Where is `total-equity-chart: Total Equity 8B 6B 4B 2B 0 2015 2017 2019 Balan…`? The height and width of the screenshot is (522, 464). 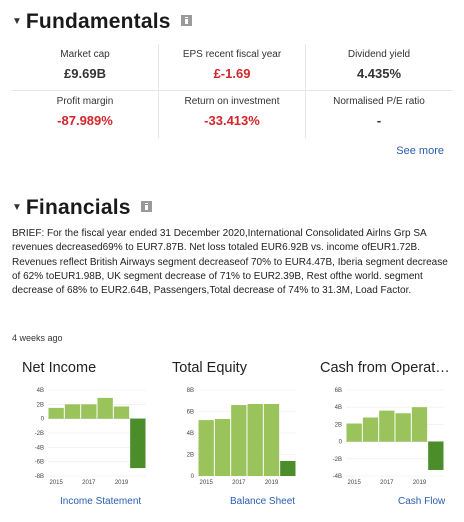 total-equity-chart: Total Equity 8B 6B 4B 2B 0 2015 2017 2019 Balan… is located at coordinates (237, 441).